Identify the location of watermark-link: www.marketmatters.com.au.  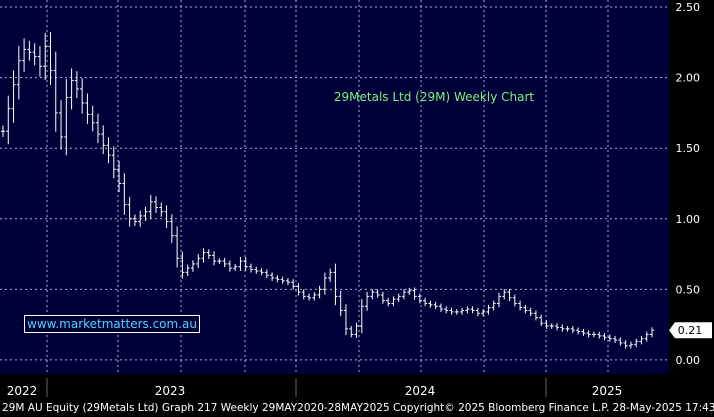
(112, 324).